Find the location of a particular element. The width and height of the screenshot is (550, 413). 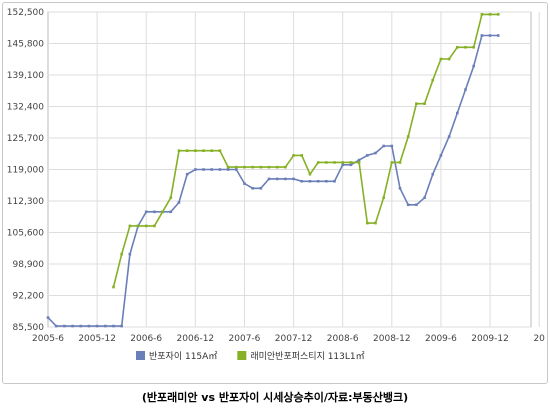

y-tick-label: 132,400 is located at coordinates (25, 108).